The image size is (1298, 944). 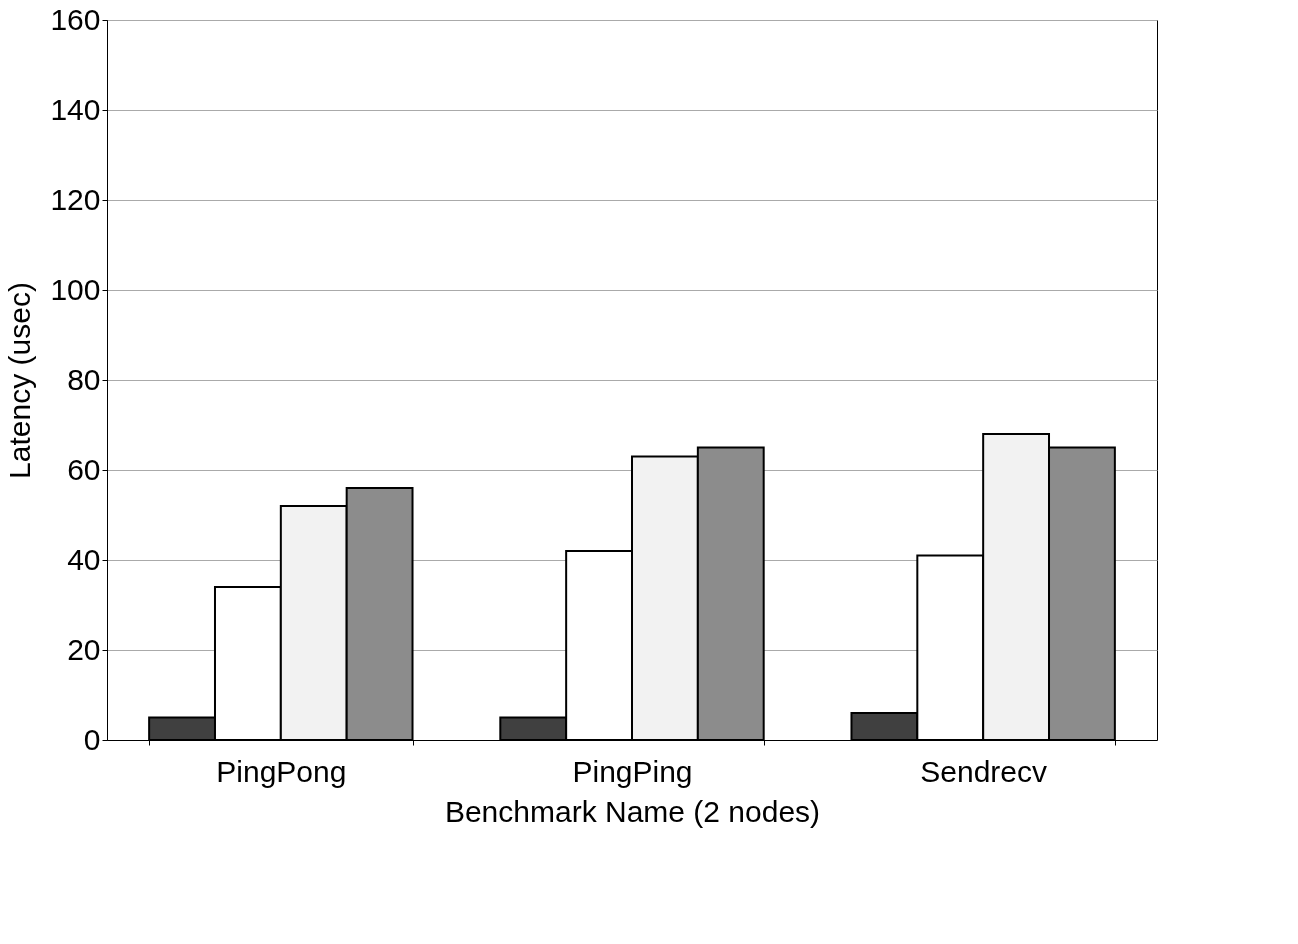 What do you see at coordinates (84, 469) in the screenshot?
I see `y-tick-label: 60` at bounding box center [84, 469].